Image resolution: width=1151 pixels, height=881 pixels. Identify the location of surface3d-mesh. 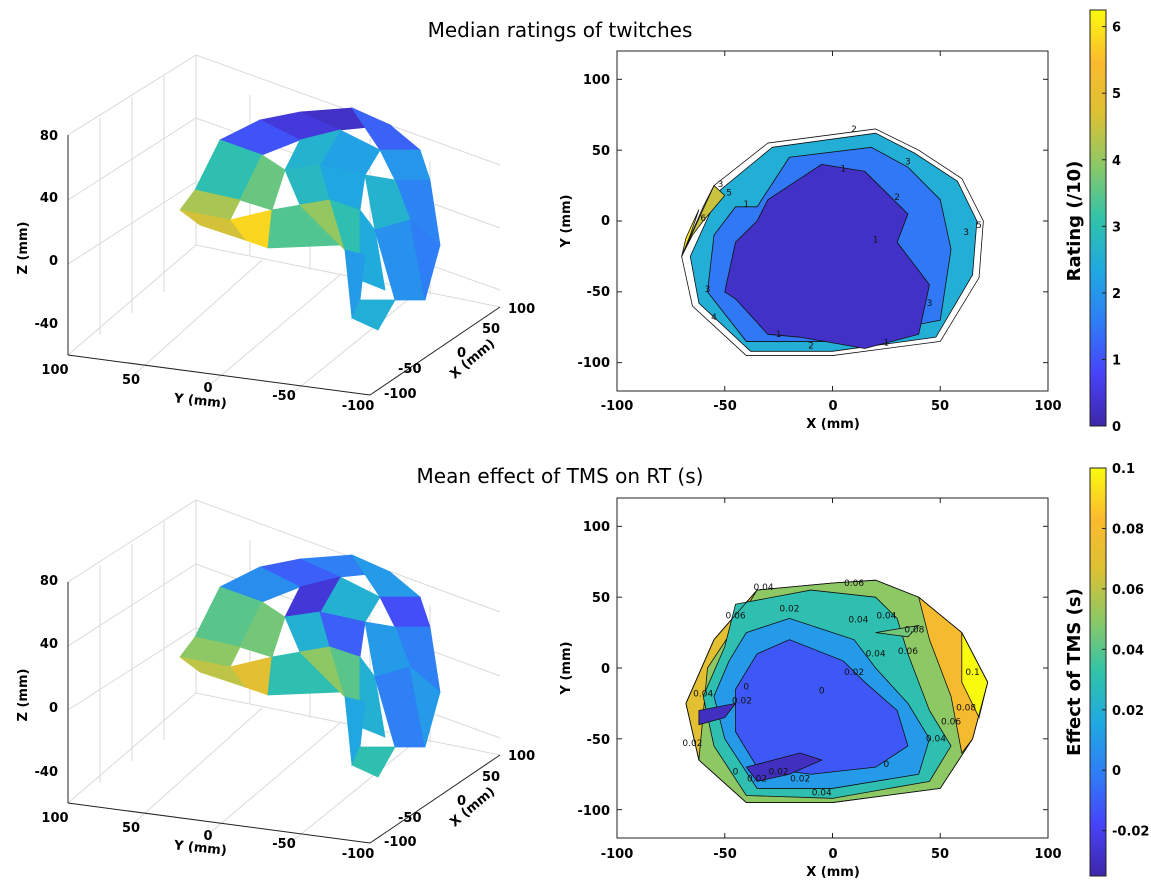
(310, 219).